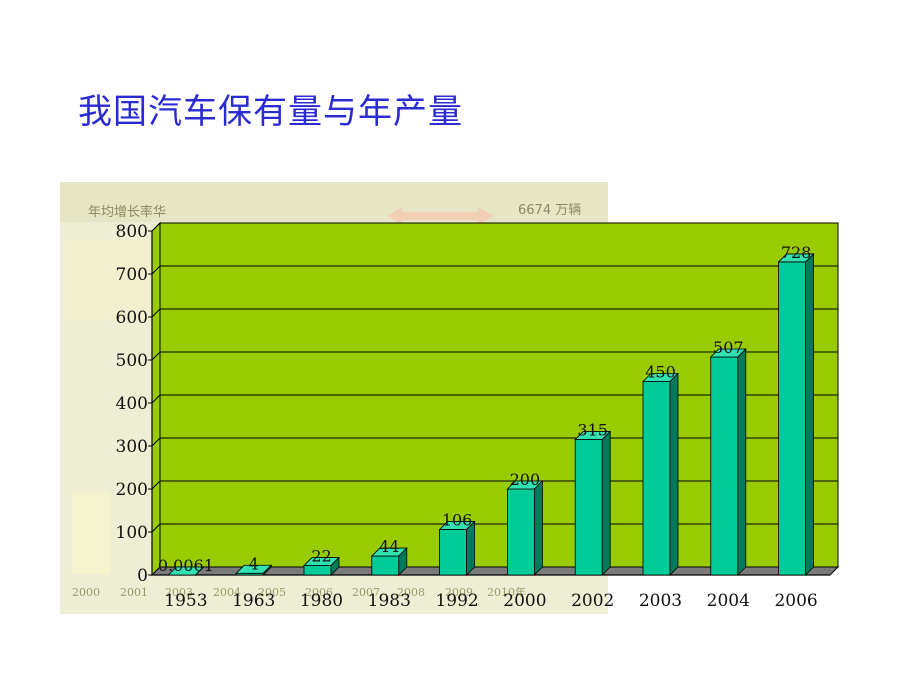 Image resolution: width=900 pixels, height=675 pixels. What do you see at coordinates (179, 592) in the screenshot?
I see `background-year-label: 2003` at bounding box center [179, 592].